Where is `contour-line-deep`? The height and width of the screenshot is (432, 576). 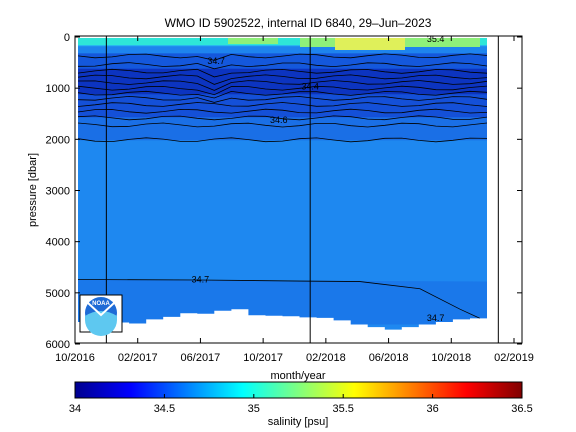
contour-line-deep is located at coordinates (279, 299).